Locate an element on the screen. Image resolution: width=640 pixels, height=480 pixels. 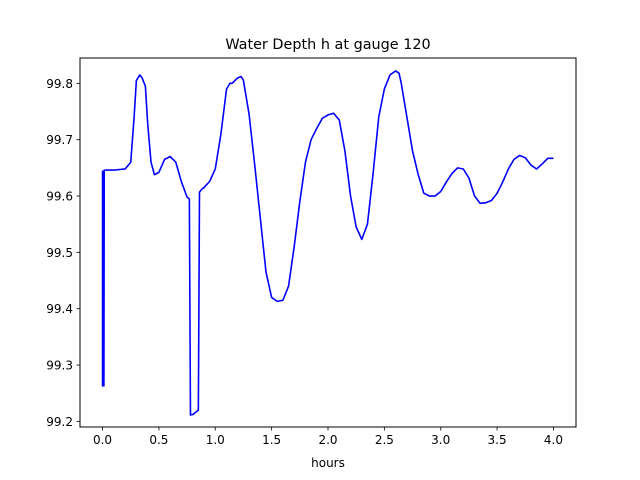
x-tick-label: 3.5 is located at coordinates (497, 440).